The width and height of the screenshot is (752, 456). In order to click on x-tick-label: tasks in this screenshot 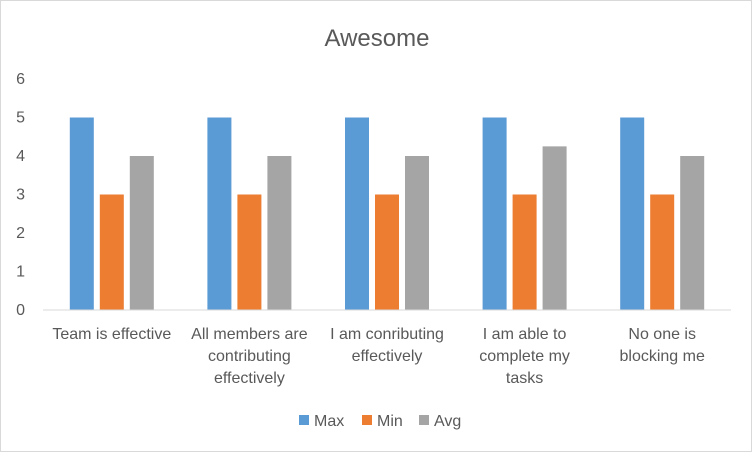, I will do `click(524, 378)`.